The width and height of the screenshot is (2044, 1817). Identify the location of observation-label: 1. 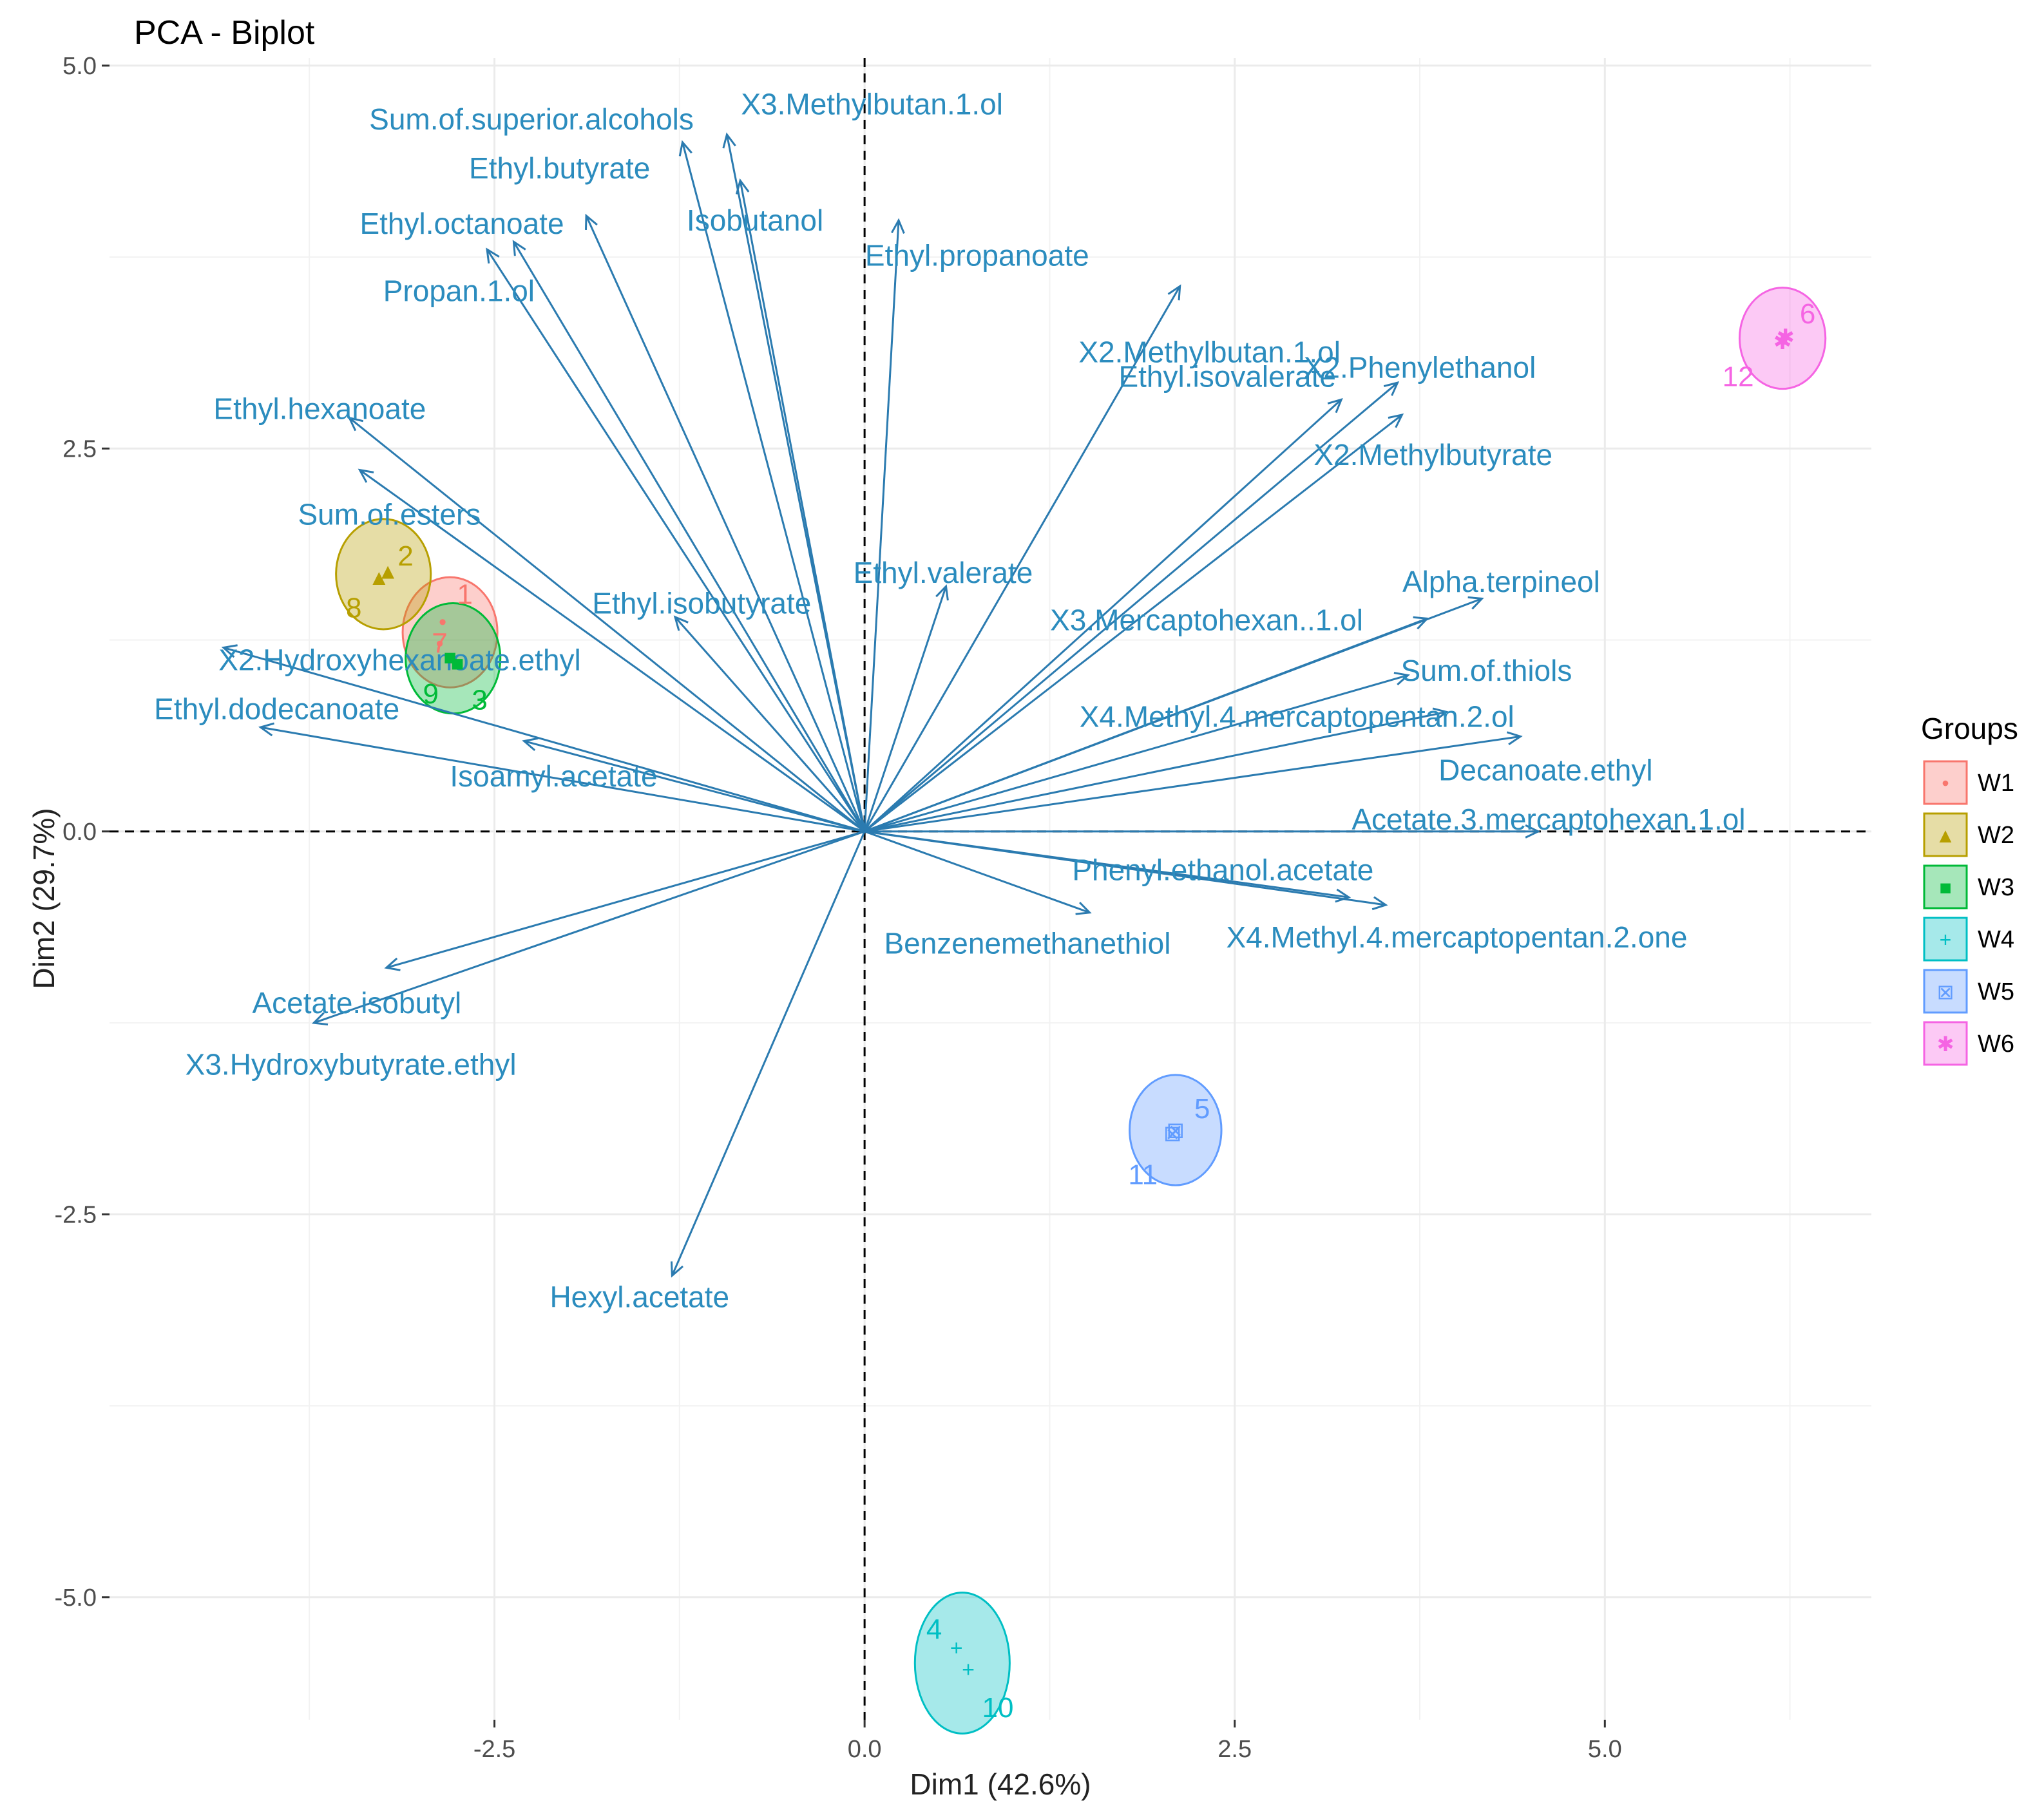
(465, 594).